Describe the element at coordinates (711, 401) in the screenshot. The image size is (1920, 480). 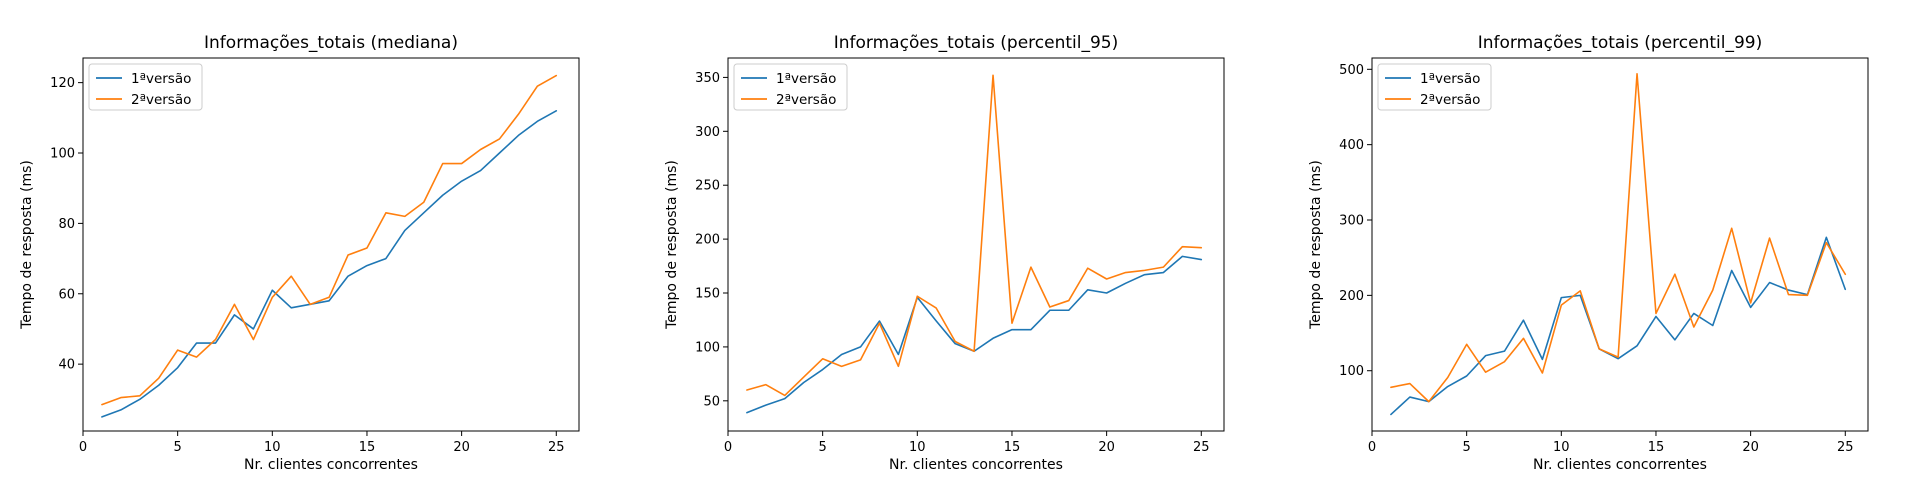
I see `y-tick-label: 50` at that location.